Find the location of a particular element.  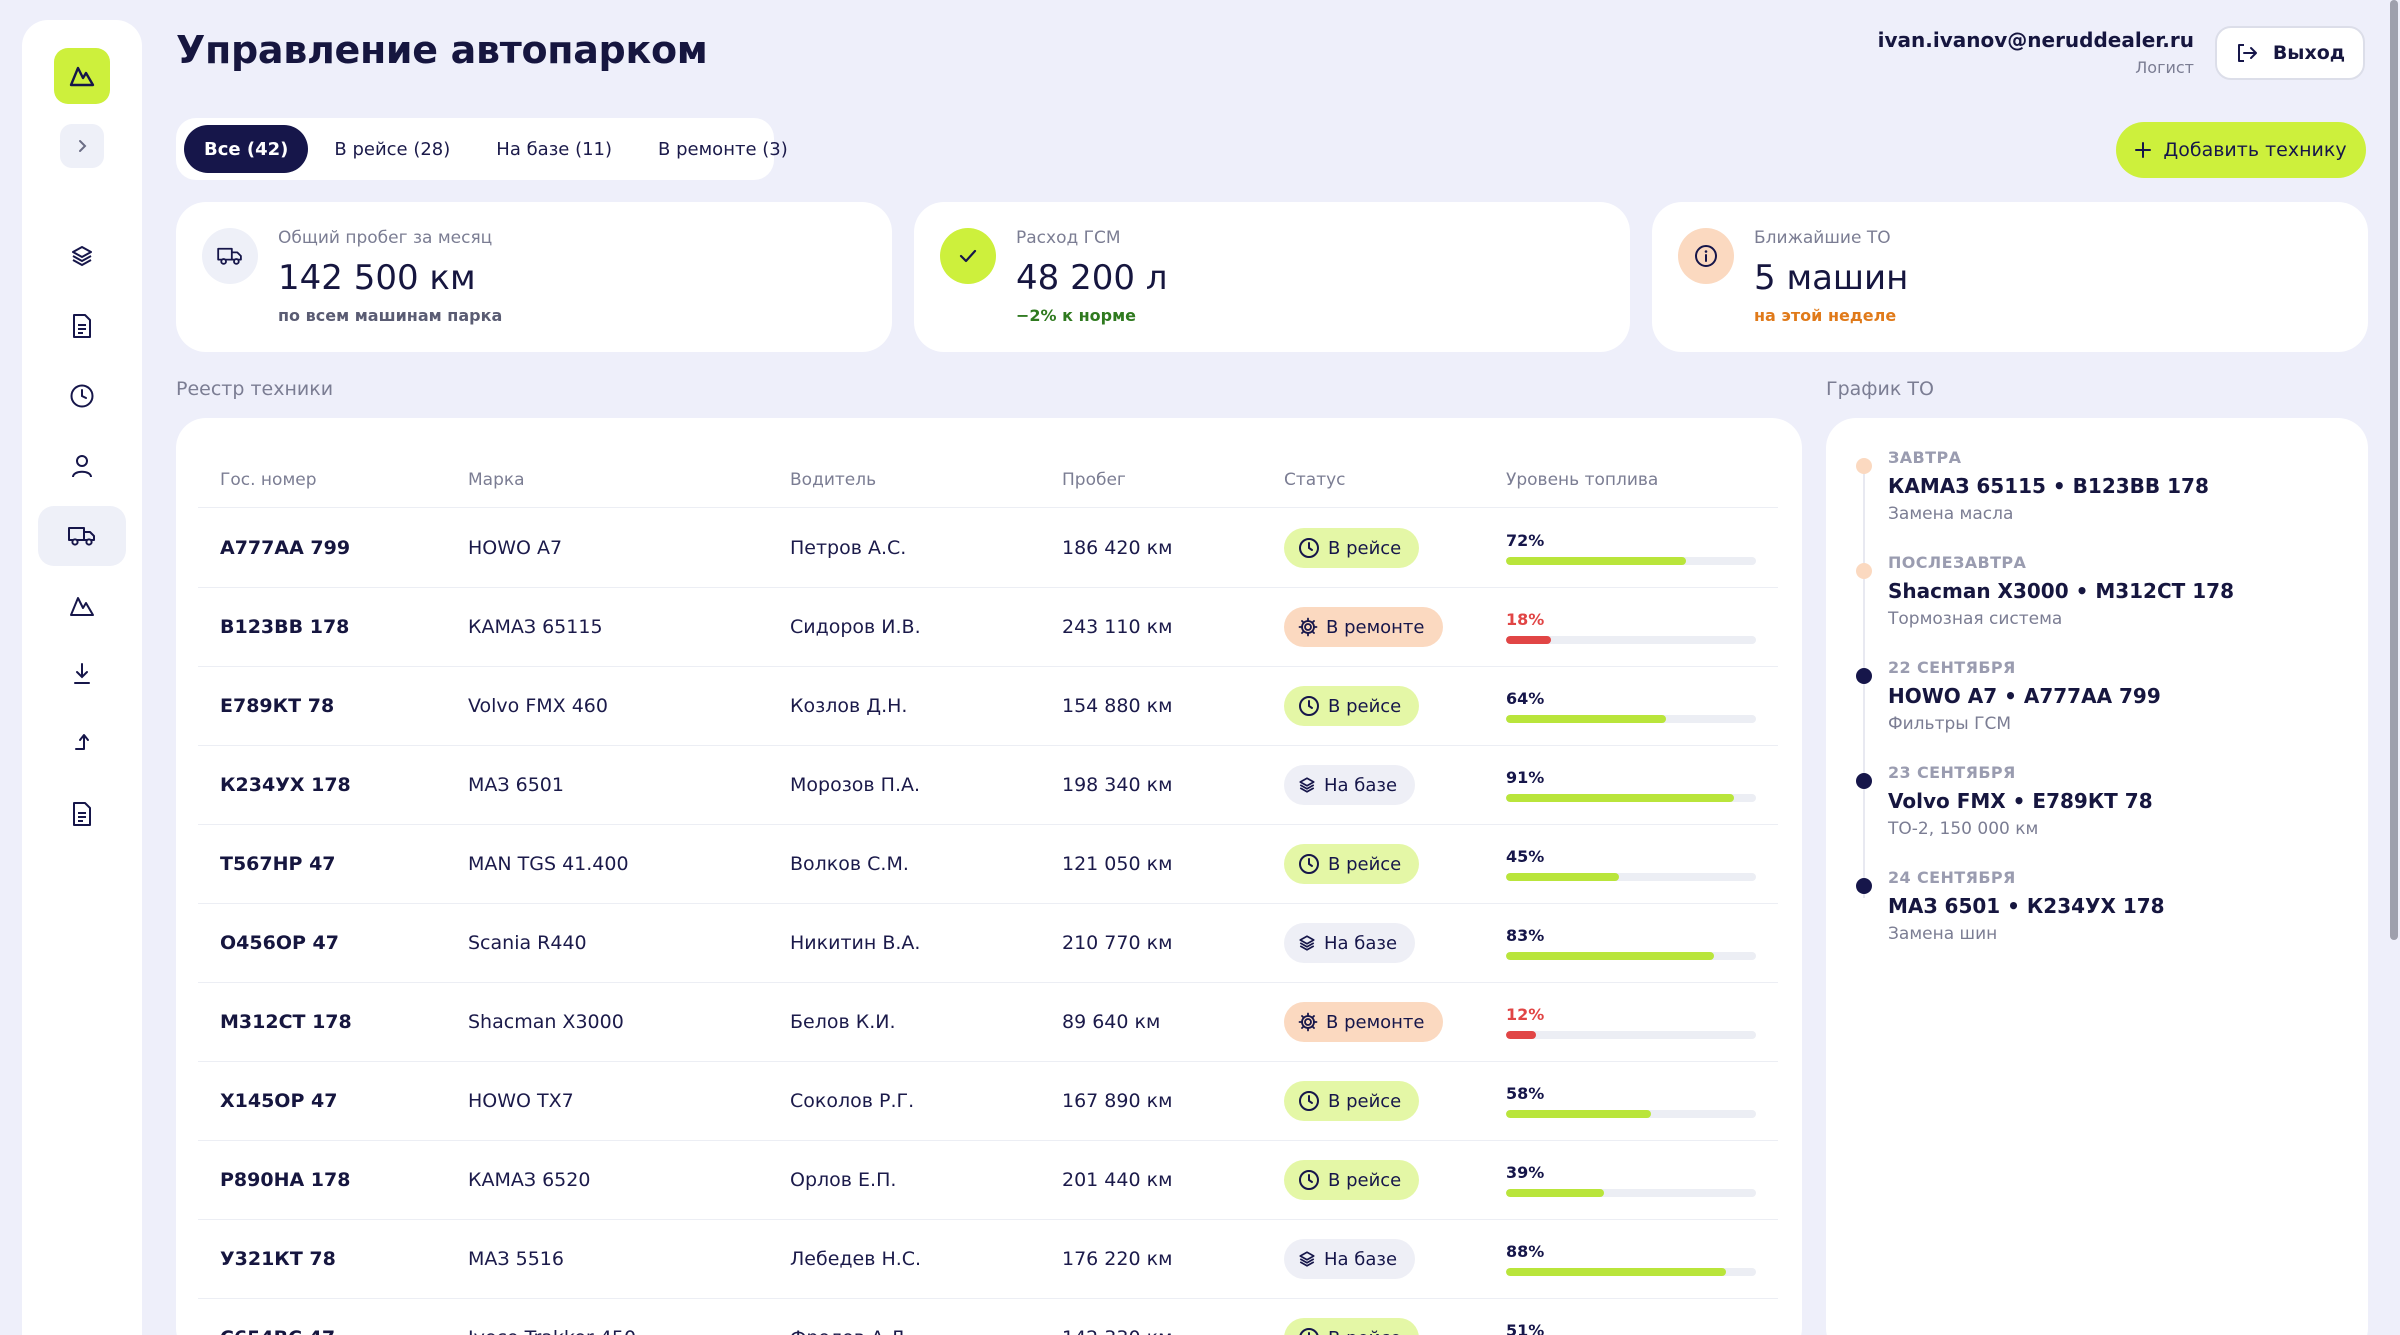

page-scrollbar is located at coordinates (2394, 470).